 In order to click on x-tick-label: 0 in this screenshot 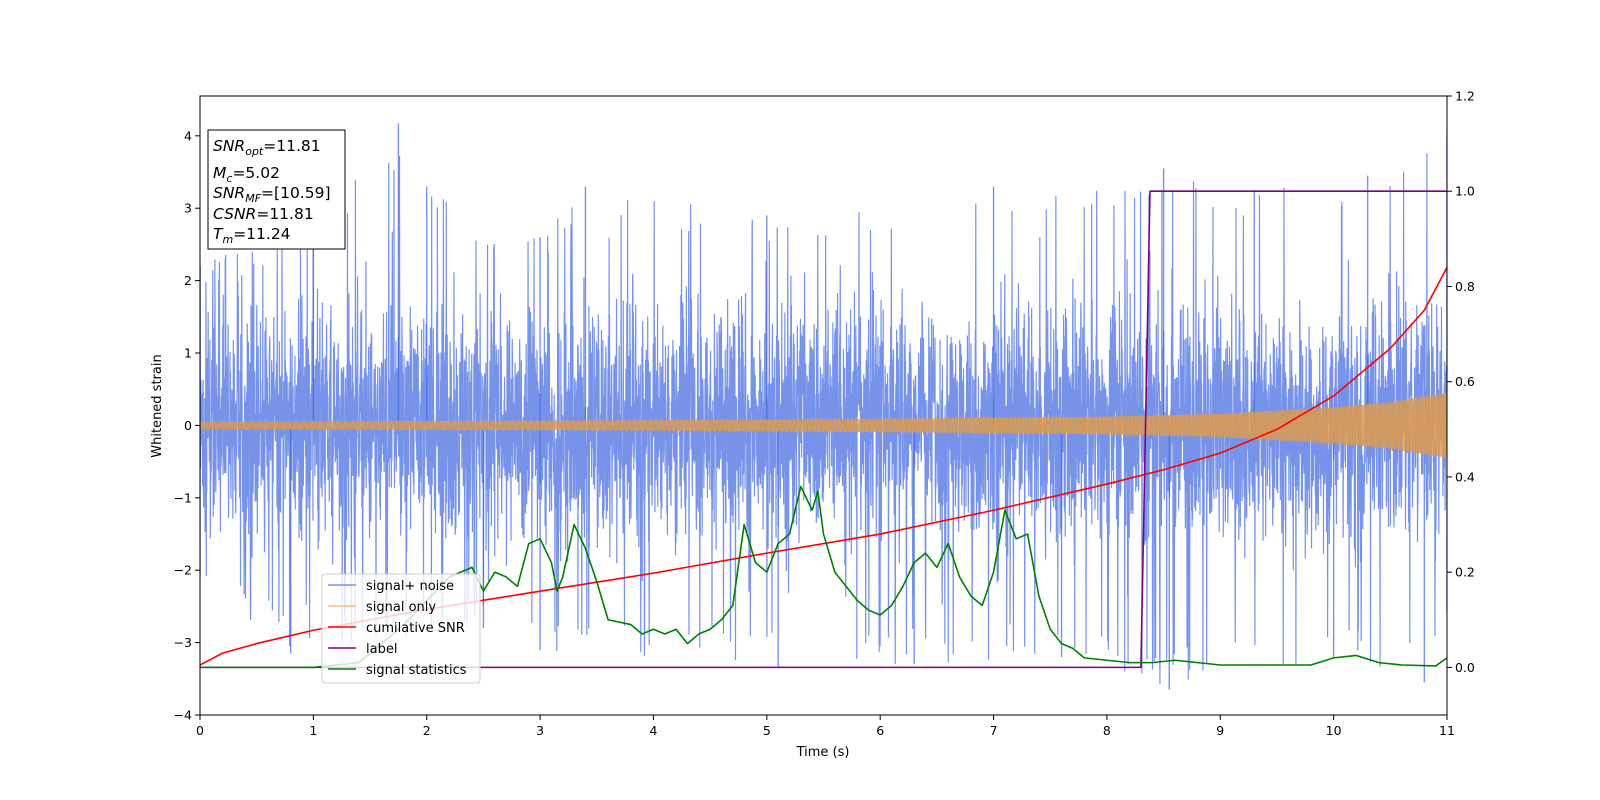, I will do `click(200, 730)`.